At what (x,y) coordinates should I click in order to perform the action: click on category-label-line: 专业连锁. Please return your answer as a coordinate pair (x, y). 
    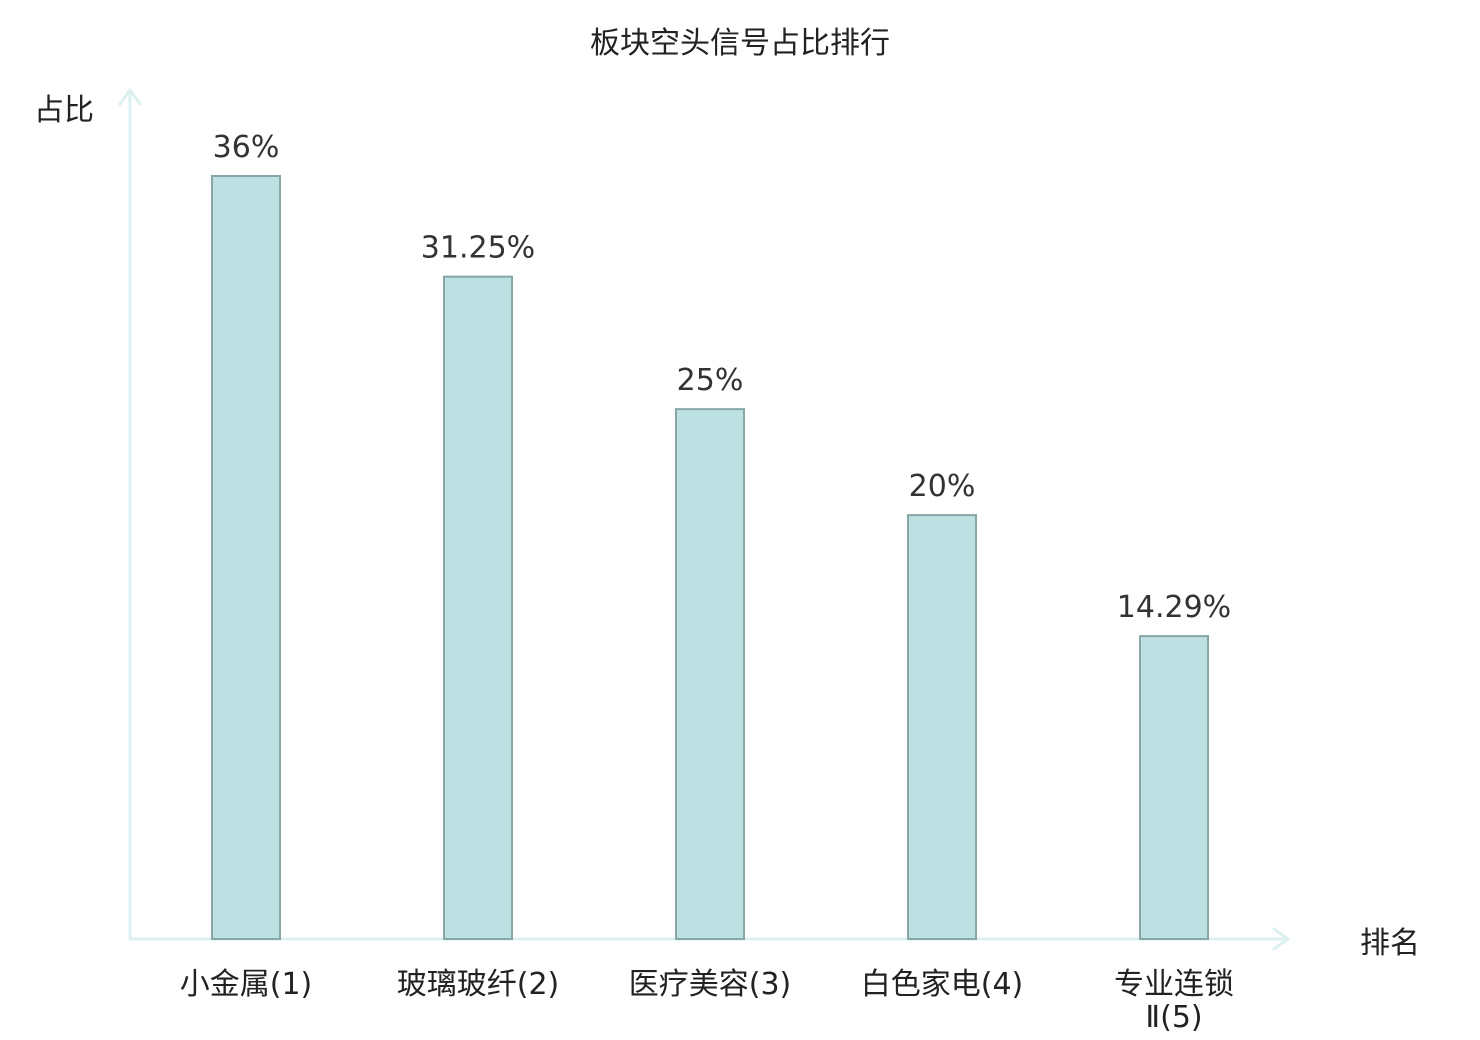
    Looking at the image, I should click on (1174, 984).